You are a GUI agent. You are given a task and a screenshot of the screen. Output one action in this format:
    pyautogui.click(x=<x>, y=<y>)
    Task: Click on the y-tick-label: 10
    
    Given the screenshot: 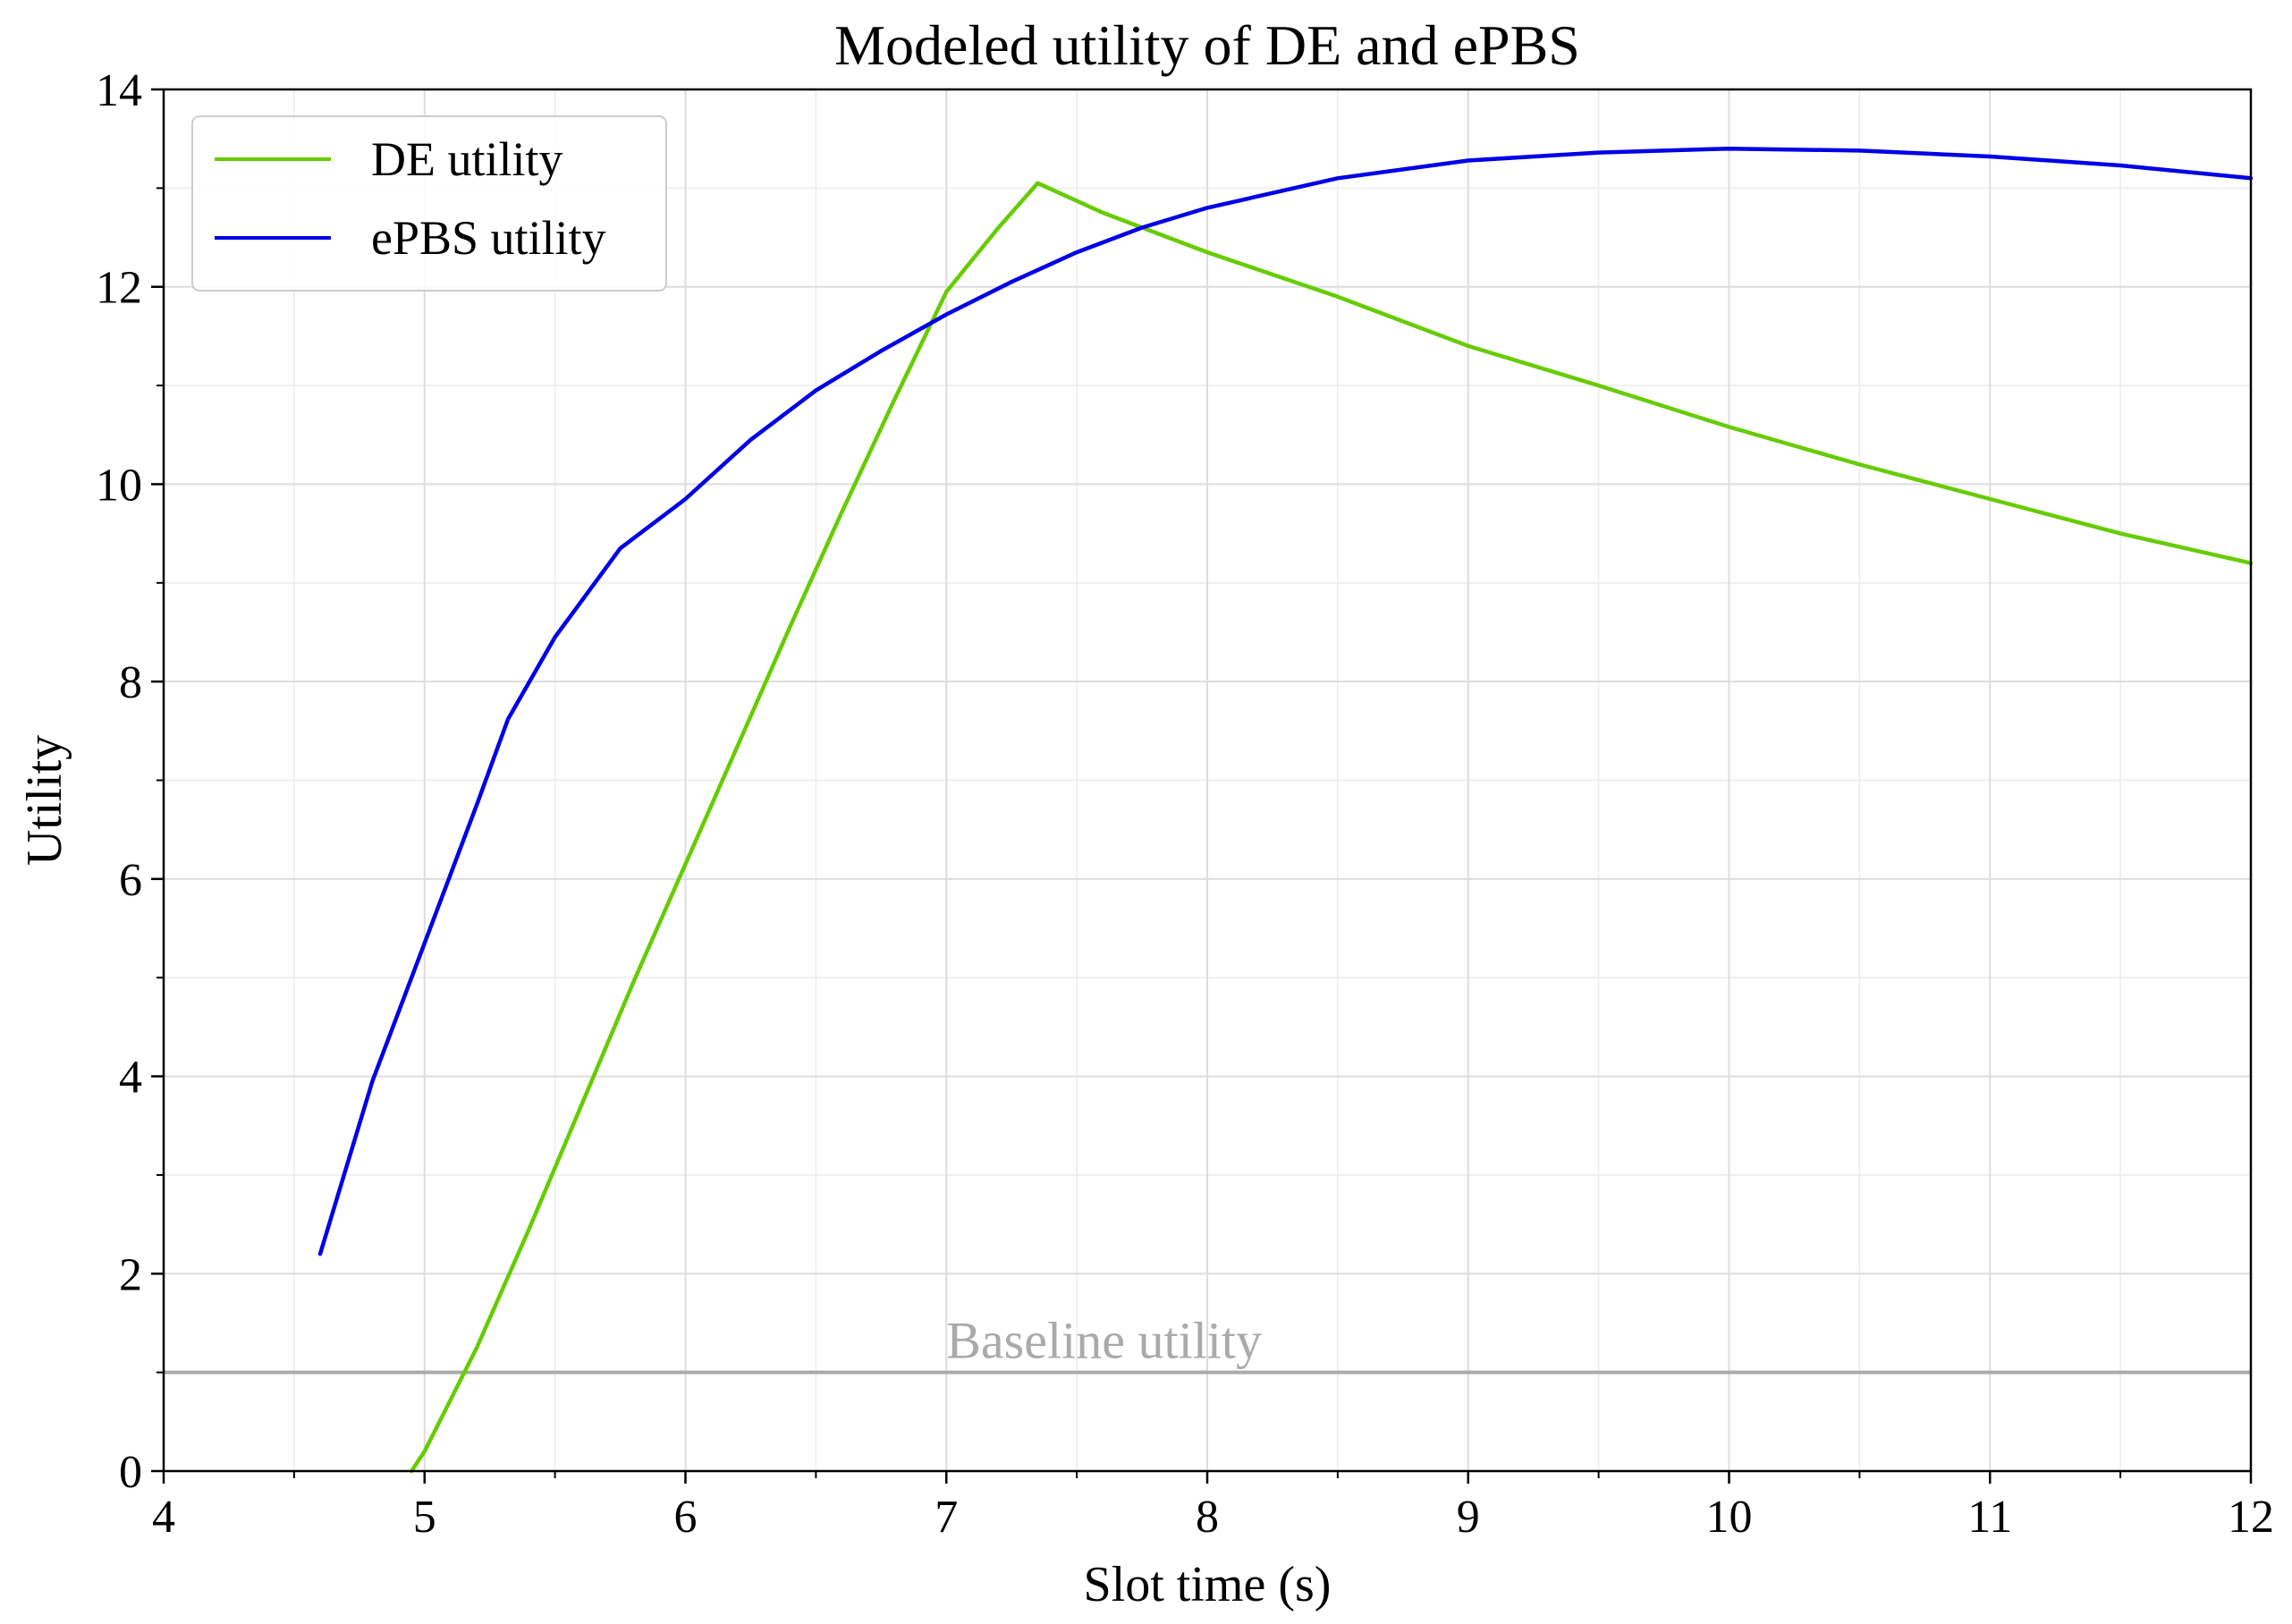 What is the action you would take?
    pyautogui.click(x=119, y=485)
    